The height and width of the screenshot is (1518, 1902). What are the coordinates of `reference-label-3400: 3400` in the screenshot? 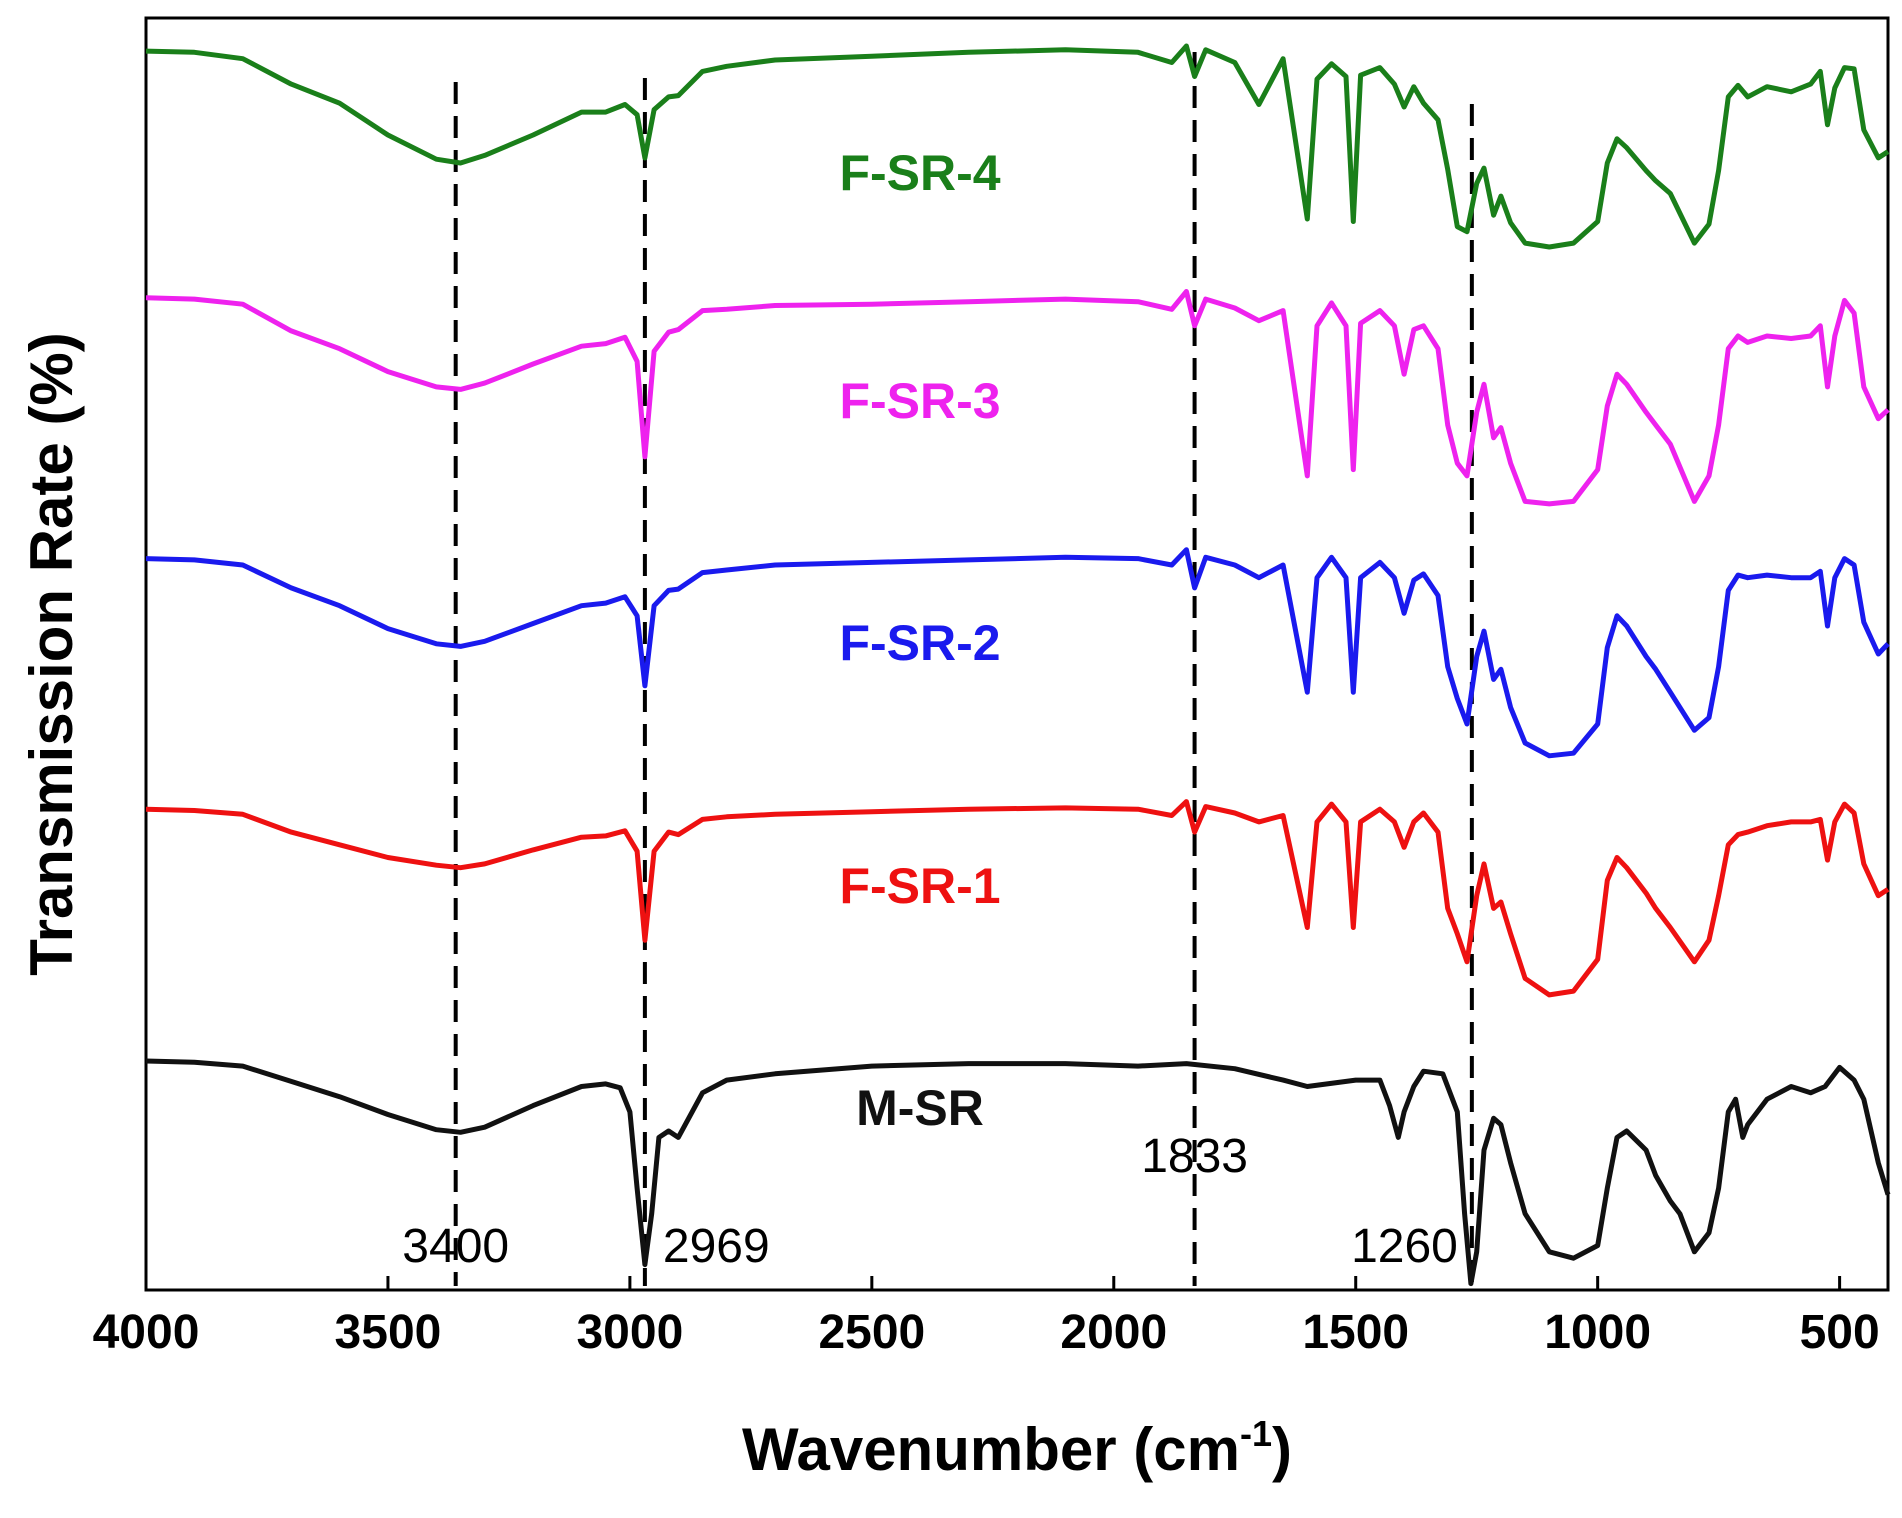 It's located at (455, 1246).